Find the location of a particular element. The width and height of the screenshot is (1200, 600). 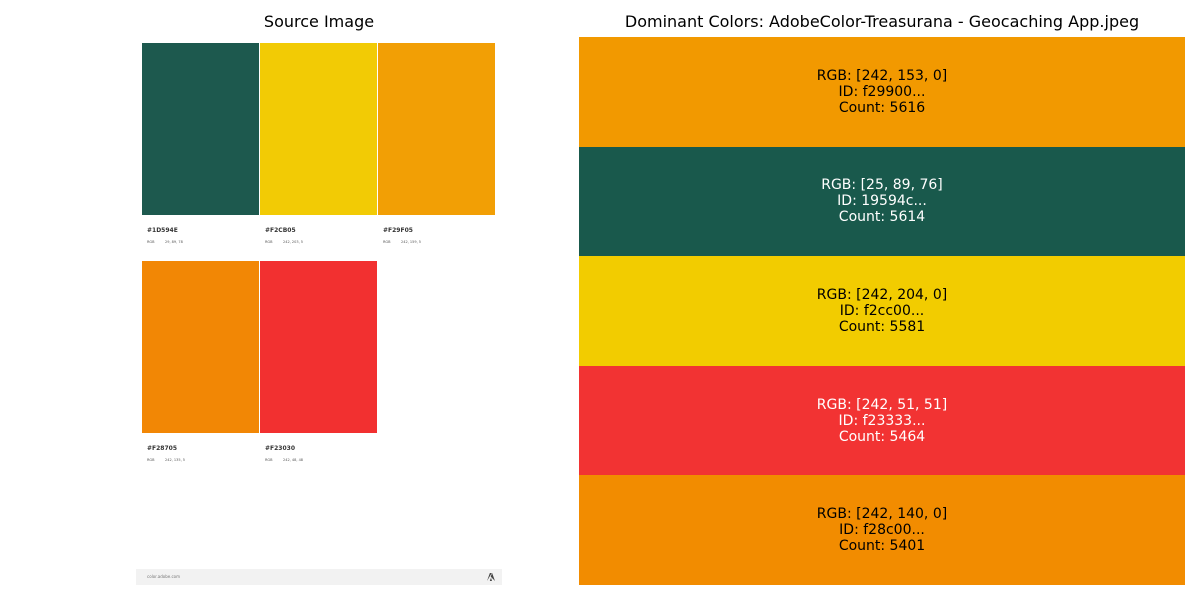

footer-url: color.adobe.com is located at coordinates (164, 576).